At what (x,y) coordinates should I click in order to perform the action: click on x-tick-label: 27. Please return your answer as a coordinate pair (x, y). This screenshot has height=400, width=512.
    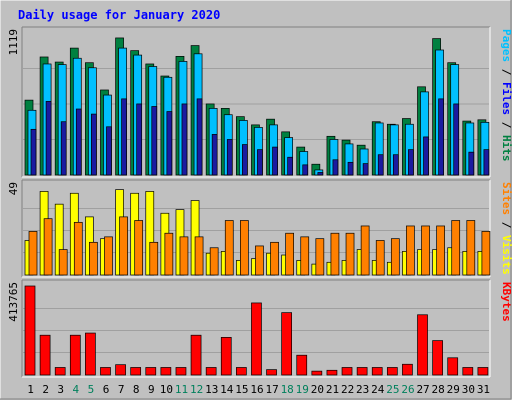
    Looking at the image, I should click on (422, 389).